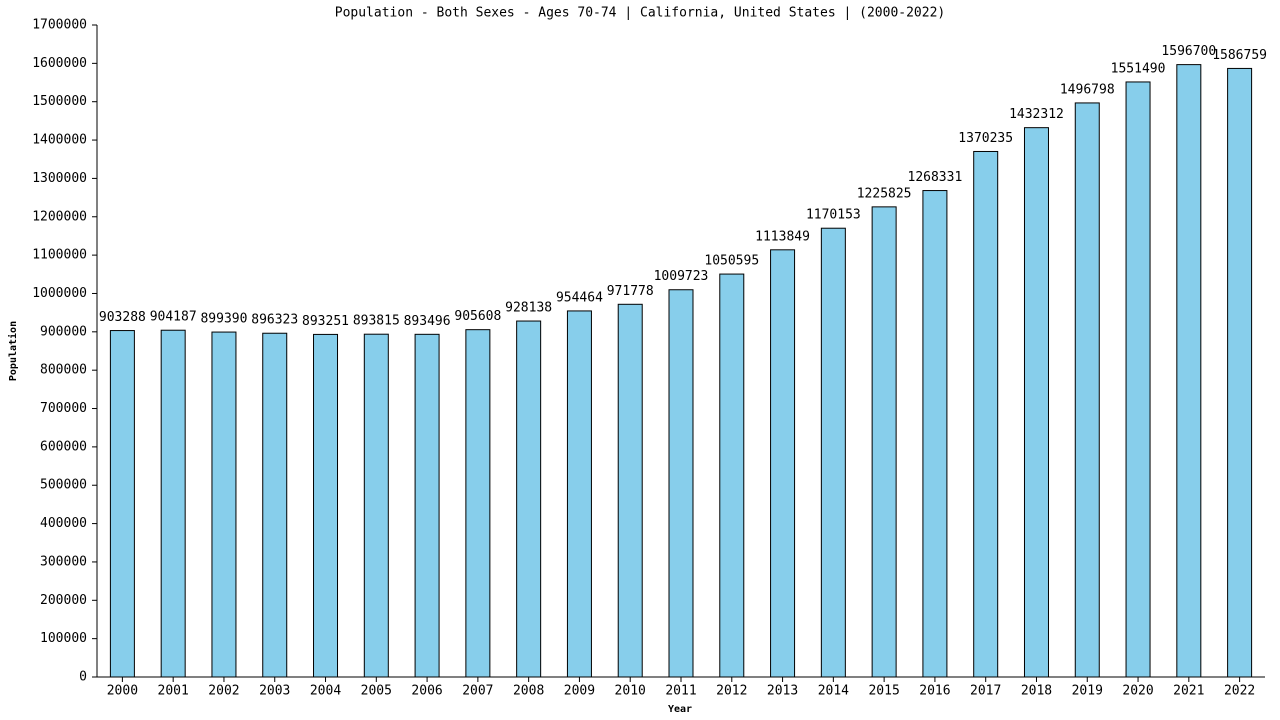 This screenshot has height=720, width=1280. Describe the element at coordinates (63, 446) in the screenshot. I see `y-tick-label: 600000` at that location.